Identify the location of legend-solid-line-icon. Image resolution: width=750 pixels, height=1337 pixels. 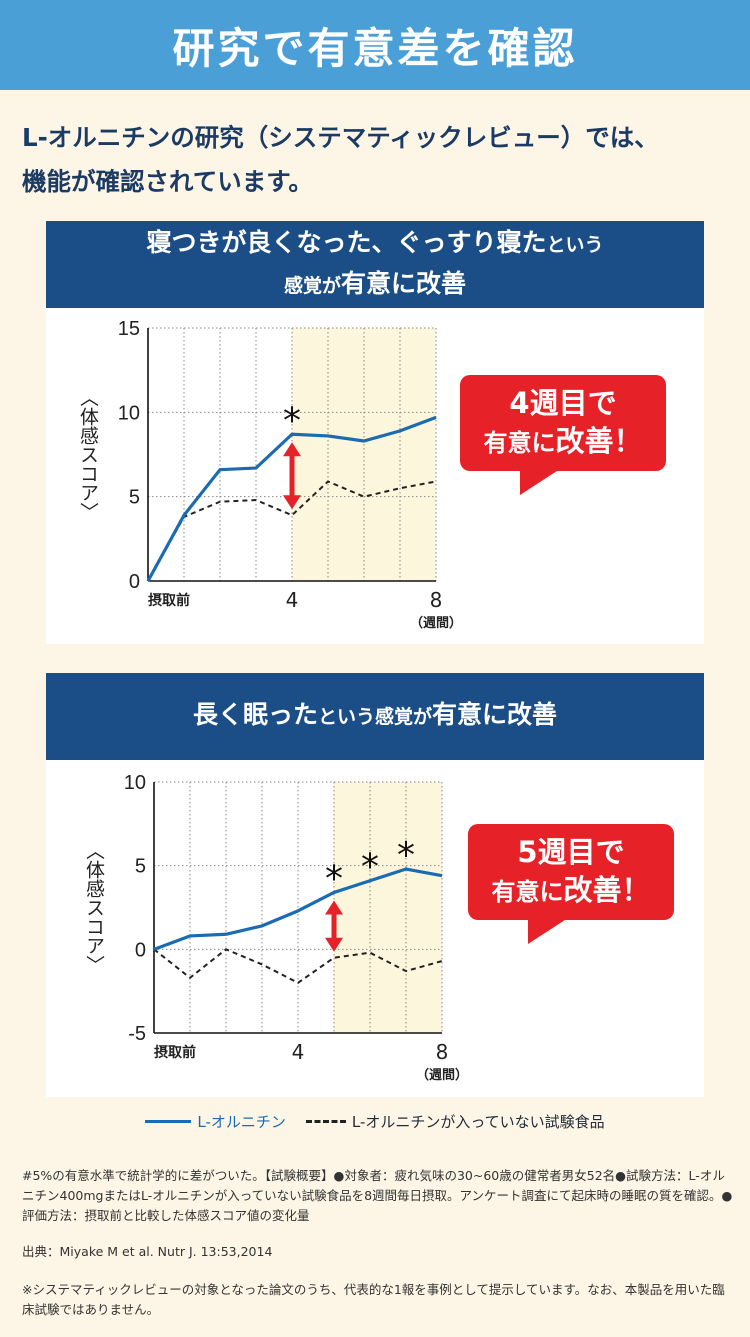
(168, 1121).